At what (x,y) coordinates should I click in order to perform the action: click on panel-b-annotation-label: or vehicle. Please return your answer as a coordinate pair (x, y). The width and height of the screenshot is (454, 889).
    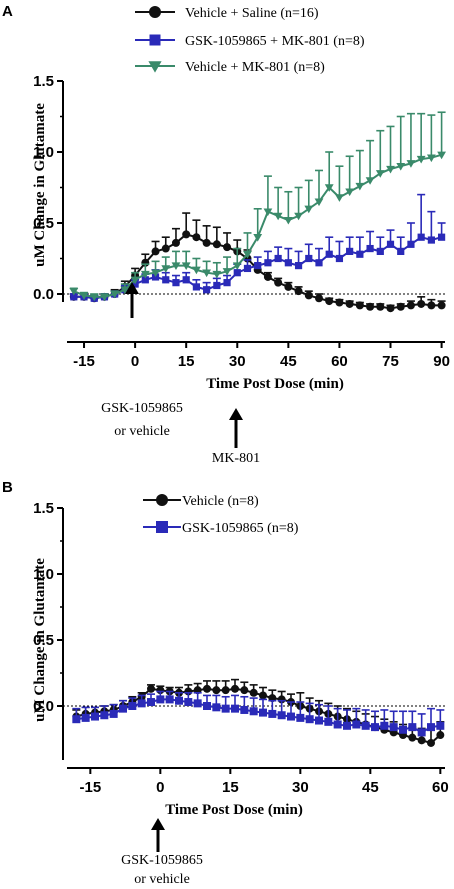
    Looking at the image, I should click on (162, 879).